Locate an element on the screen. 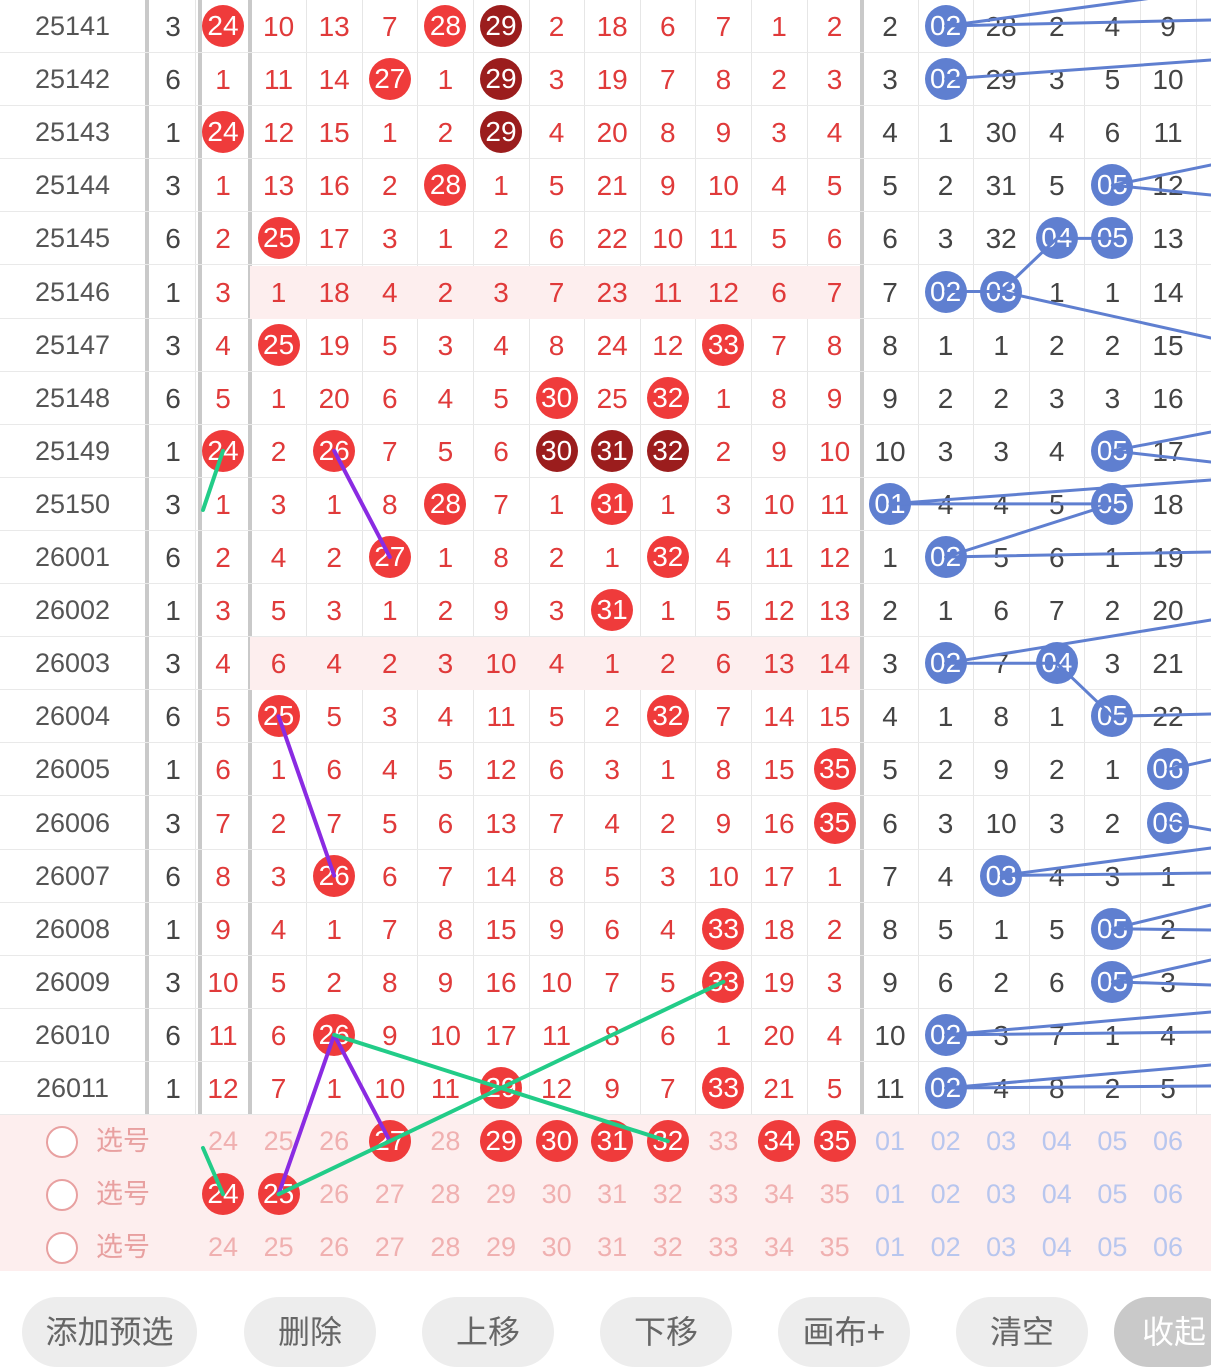 The height and width of the screenshot is (1367, 1211). delete-button: 删除 is located at coordinates (310, 1332).